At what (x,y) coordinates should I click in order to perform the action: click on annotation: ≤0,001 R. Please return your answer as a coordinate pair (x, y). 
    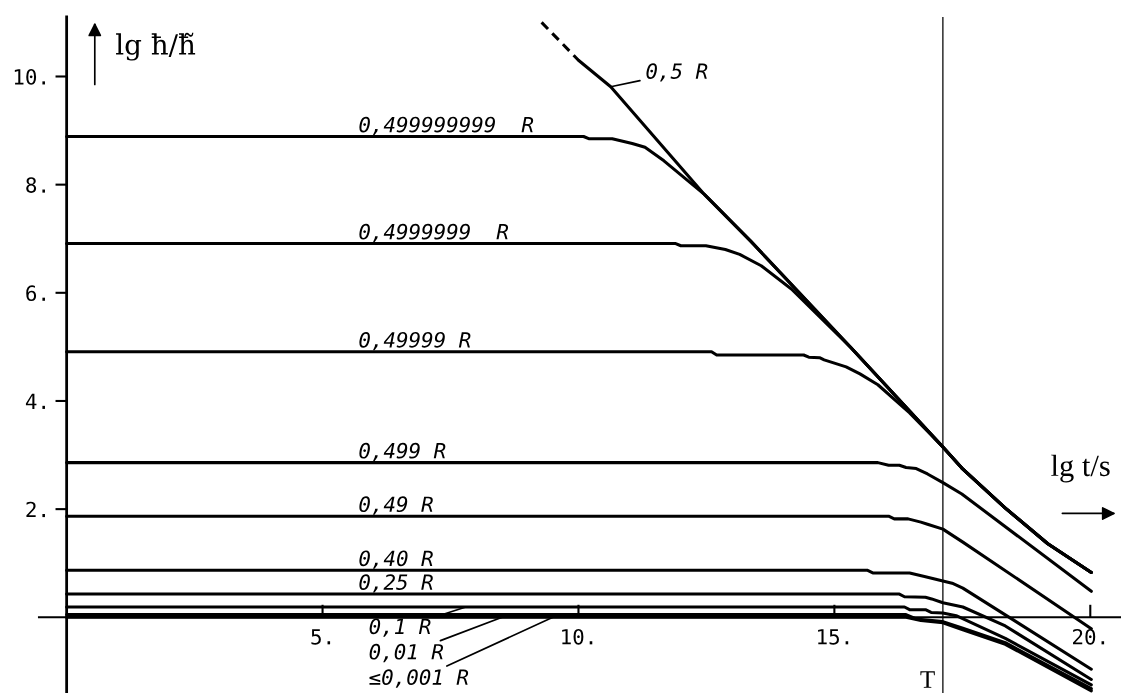
    Looking at the image, I should click on (419, 678).